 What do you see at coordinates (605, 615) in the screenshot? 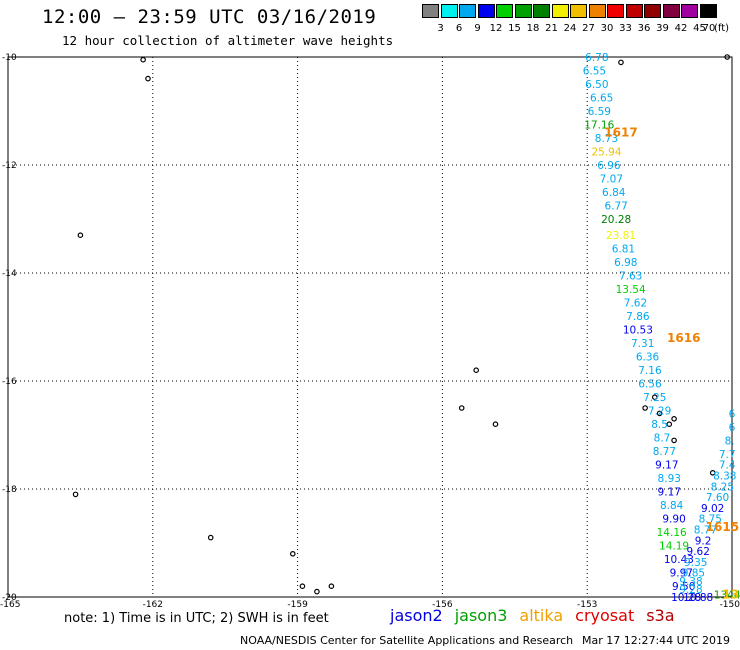
I see `satellite-legend-entry: cryosat` at bounding box center [605, 615].